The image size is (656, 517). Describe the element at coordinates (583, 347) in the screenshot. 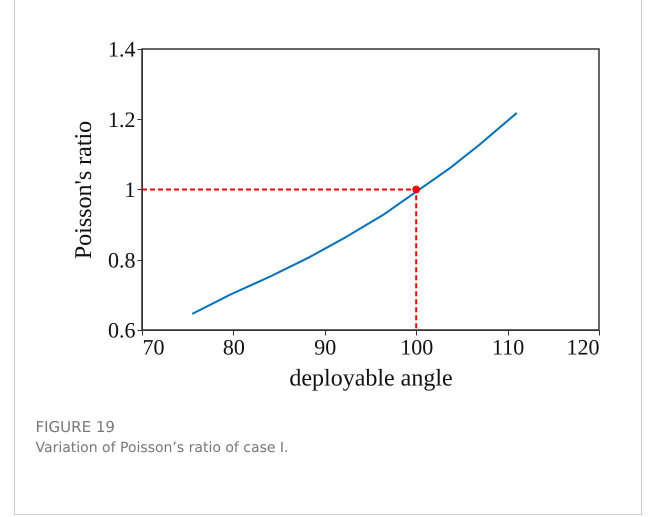

I see `x-tick-label: 120` at that location.